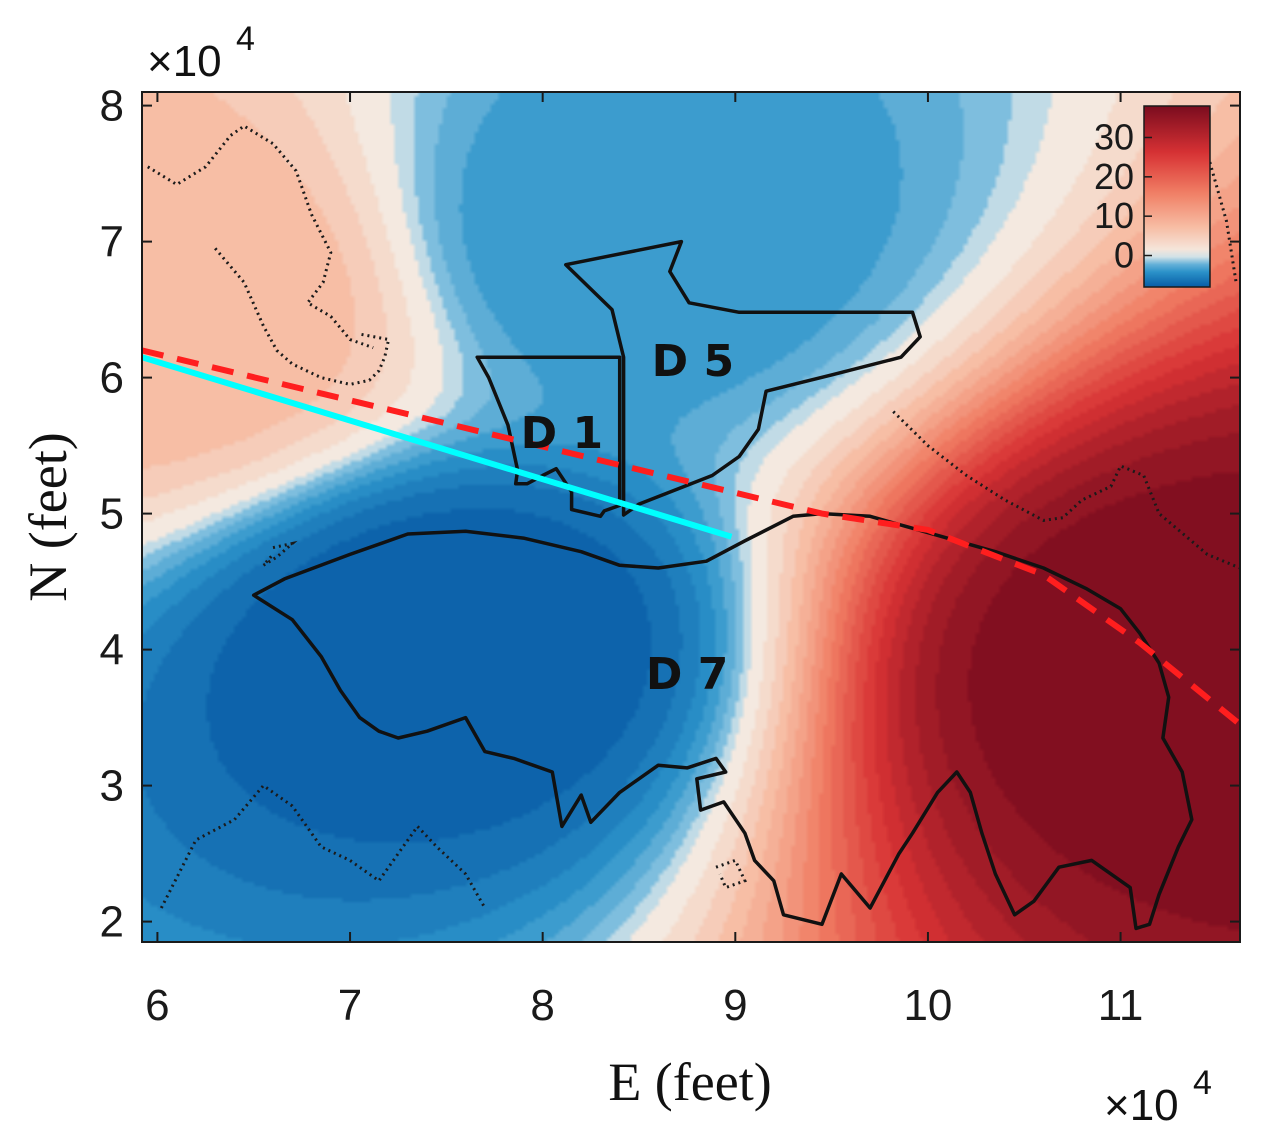  Describe the element at coordinates (112, 106) in the screenshot. I see `y-tick-label: 8` at that location.